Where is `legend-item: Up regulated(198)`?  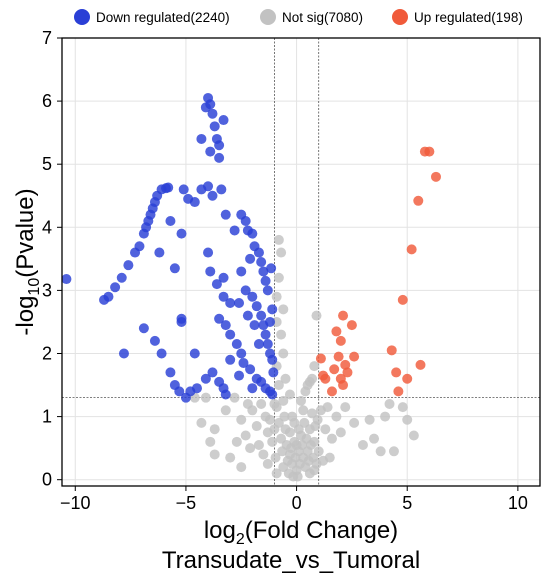
legend-item: Up regulated(198) is located at coordinates (457, 17).